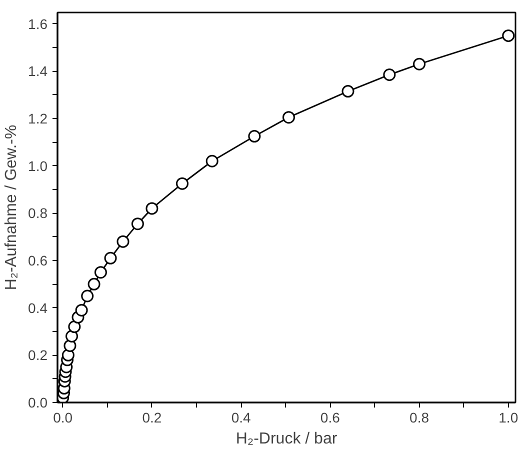 The height and width of the screenshot is (450, 523). What do you see at coordinates (38, 24) in the screenshot?
I see `y-tick-label: 1.6` at bounding box center [38, 24].